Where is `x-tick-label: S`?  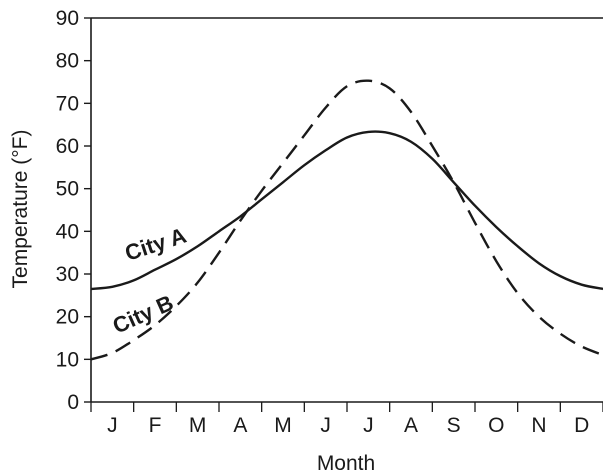 x-tick-label: S is located at coordinates (454, 425).